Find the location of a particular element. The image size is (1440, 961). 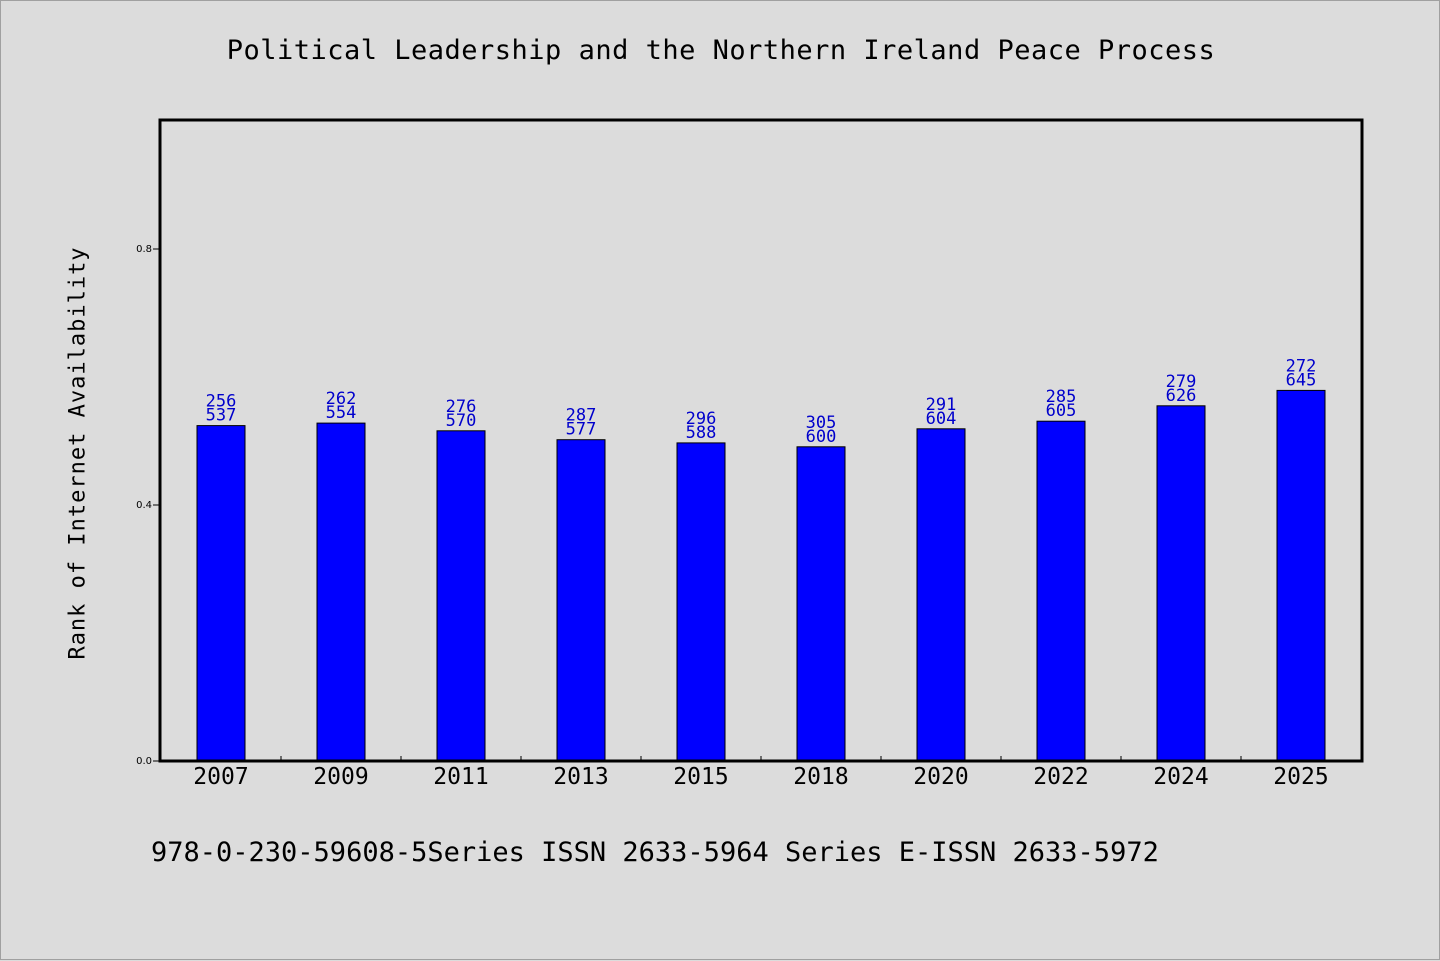

bar-2015 is located at coordinates (701, 602).